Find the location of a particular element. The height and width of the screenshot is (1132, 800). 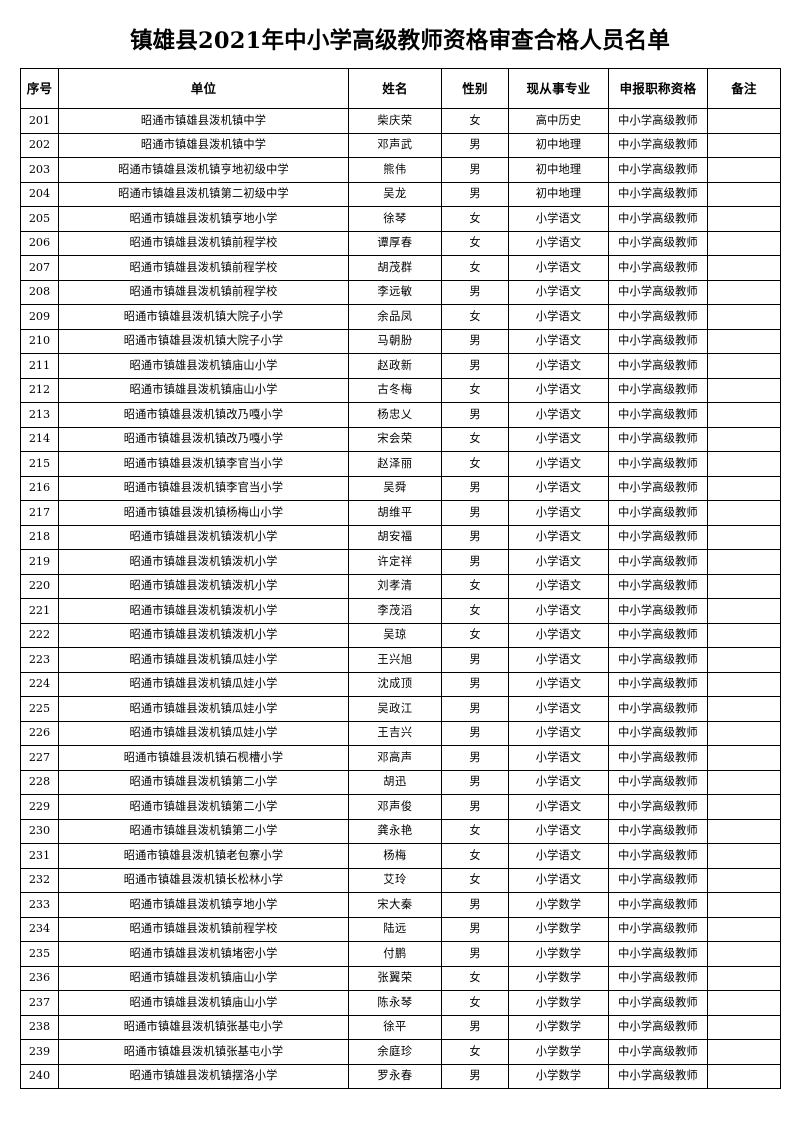

table-cell-unit: 昭通市镇雄县泼机镇改乃嘎小学 is located at coordinates (203, 439).